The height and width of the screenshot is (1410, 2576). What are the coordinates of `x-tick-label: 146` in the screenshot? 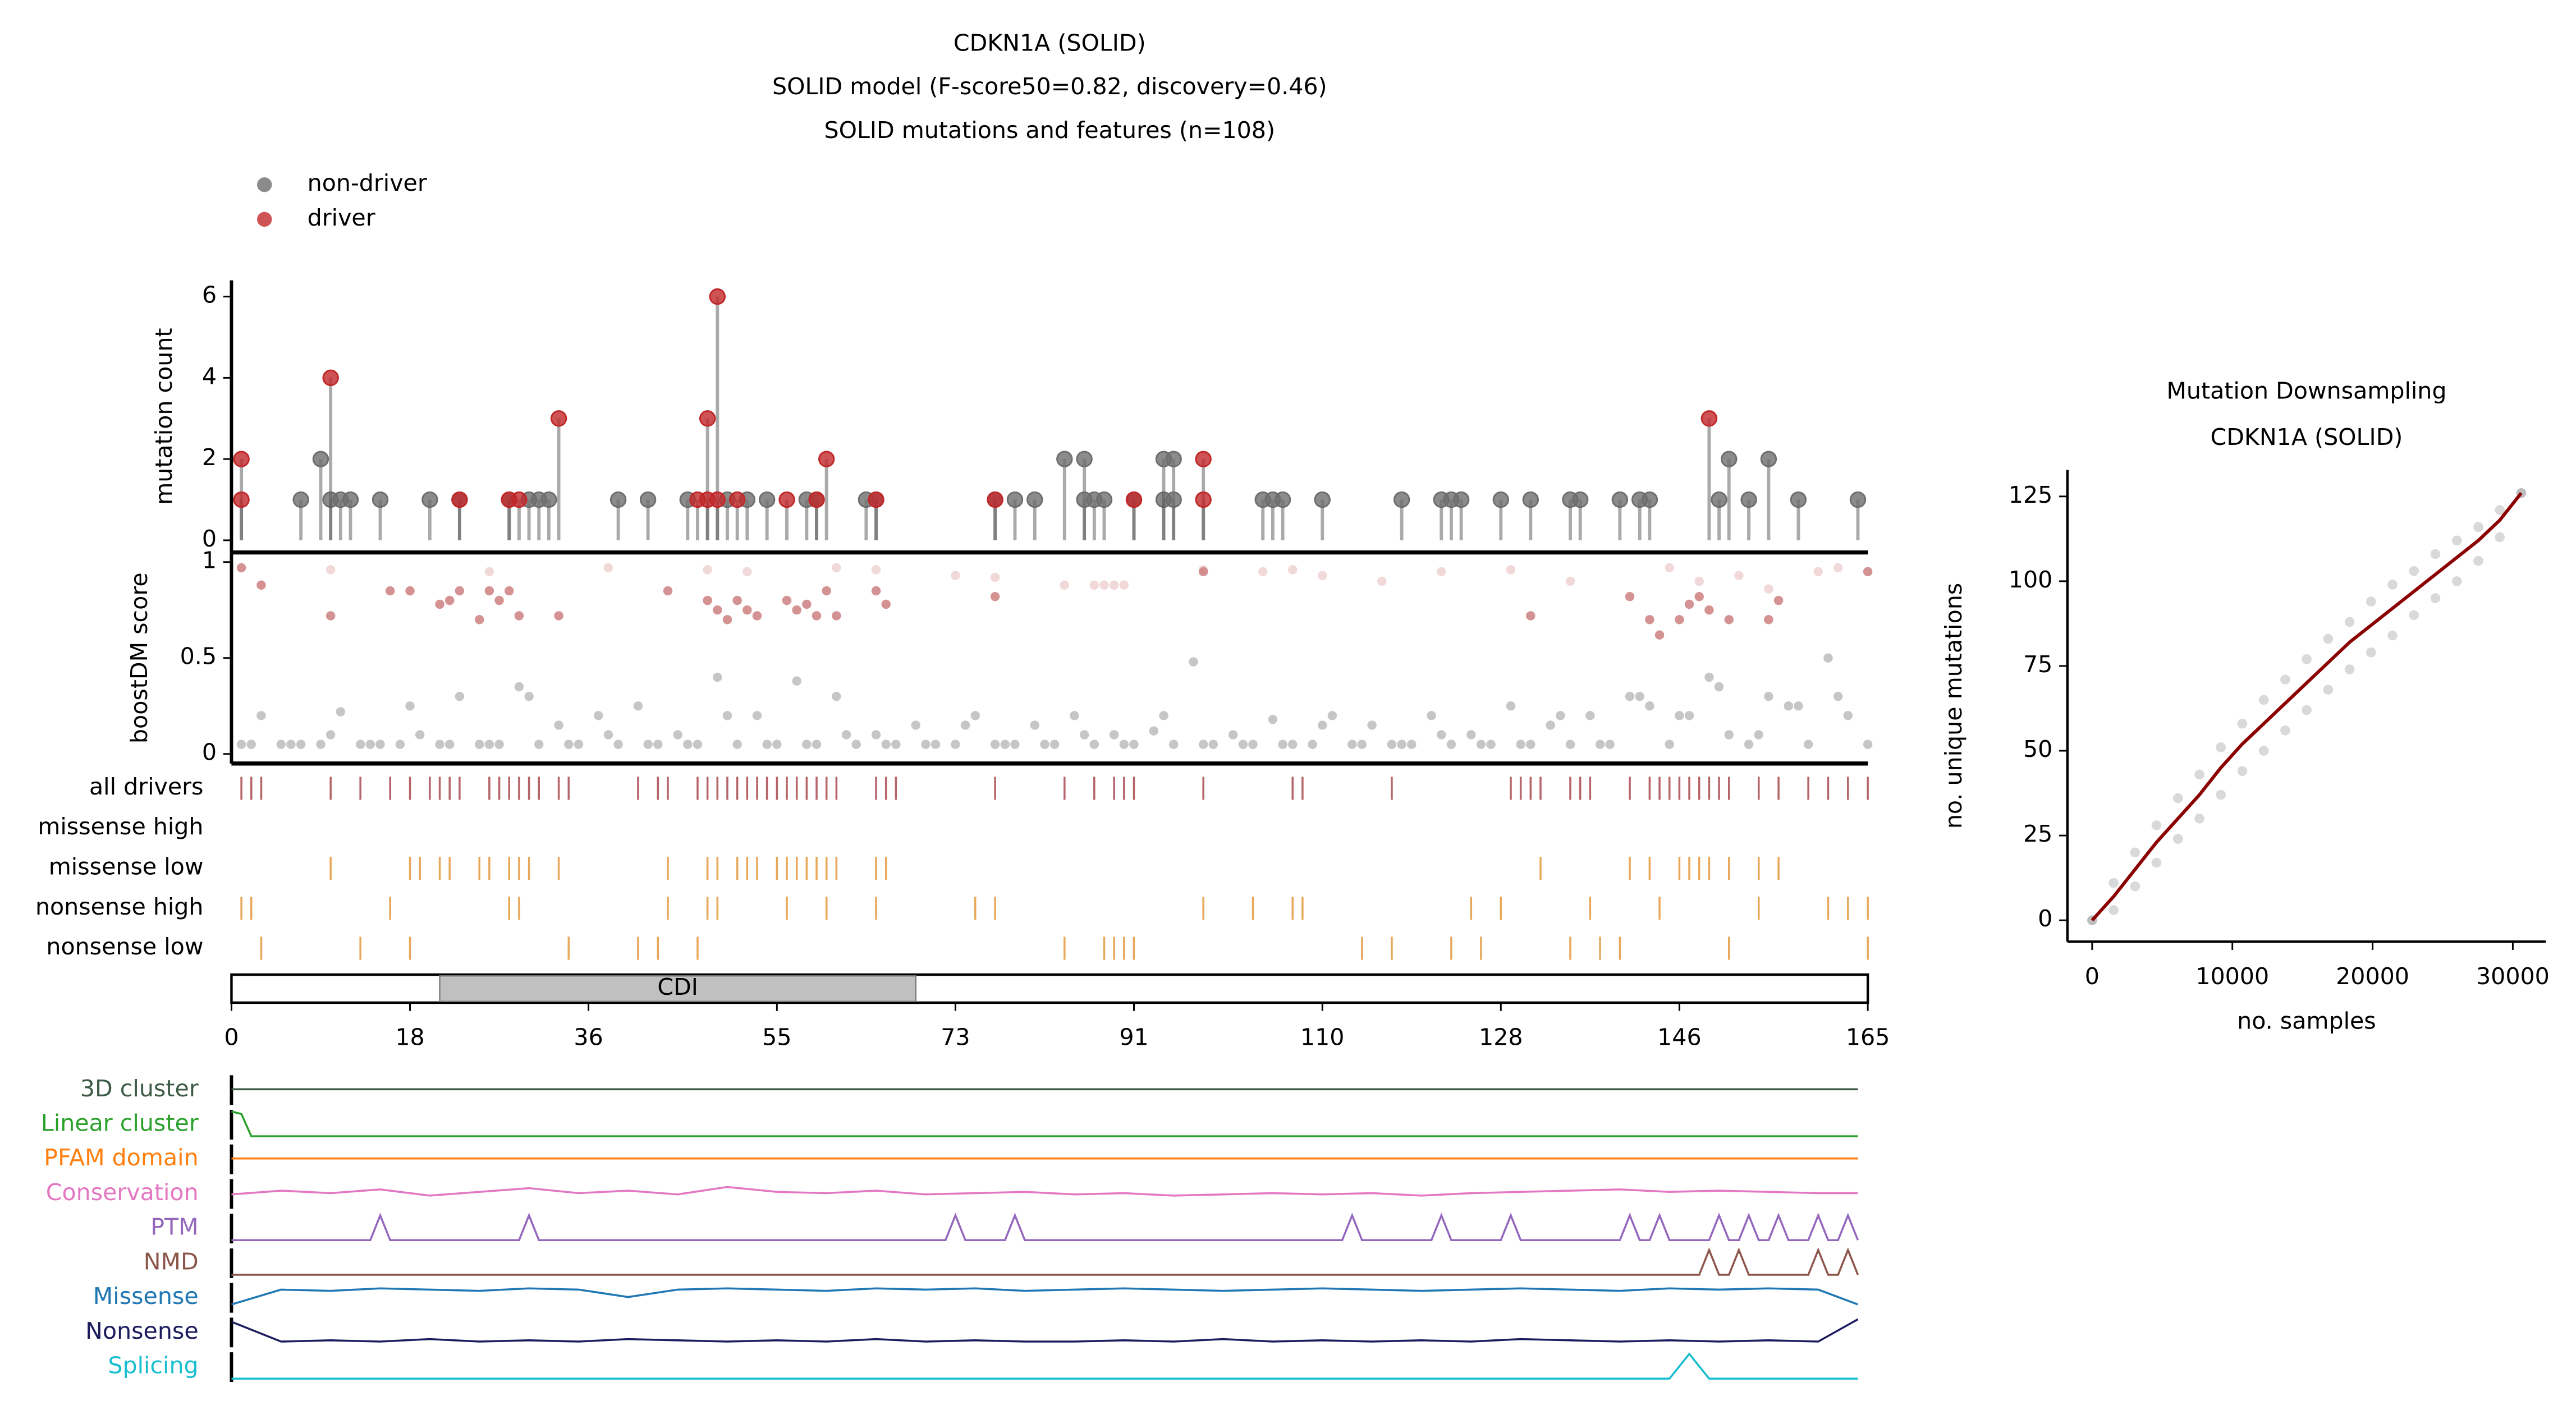 It's located at (1679, 1037).